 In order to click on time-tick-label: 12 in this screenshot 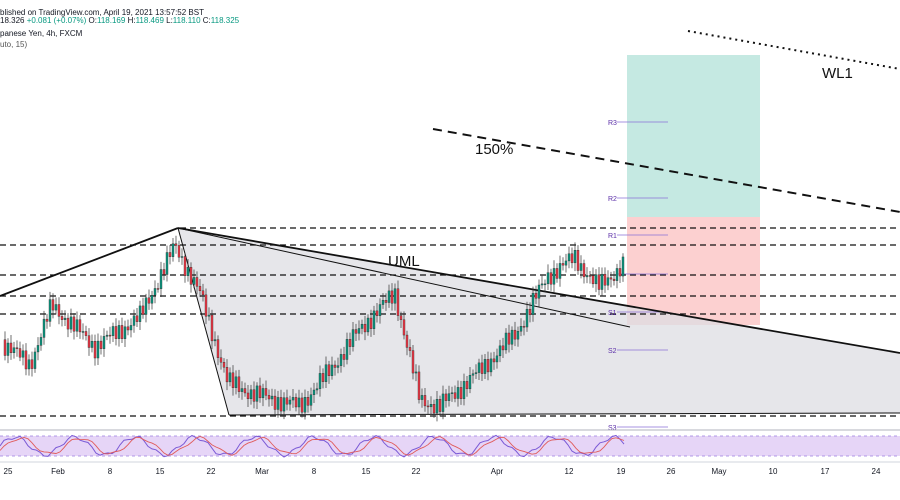, I will do `click(569, 471)`.